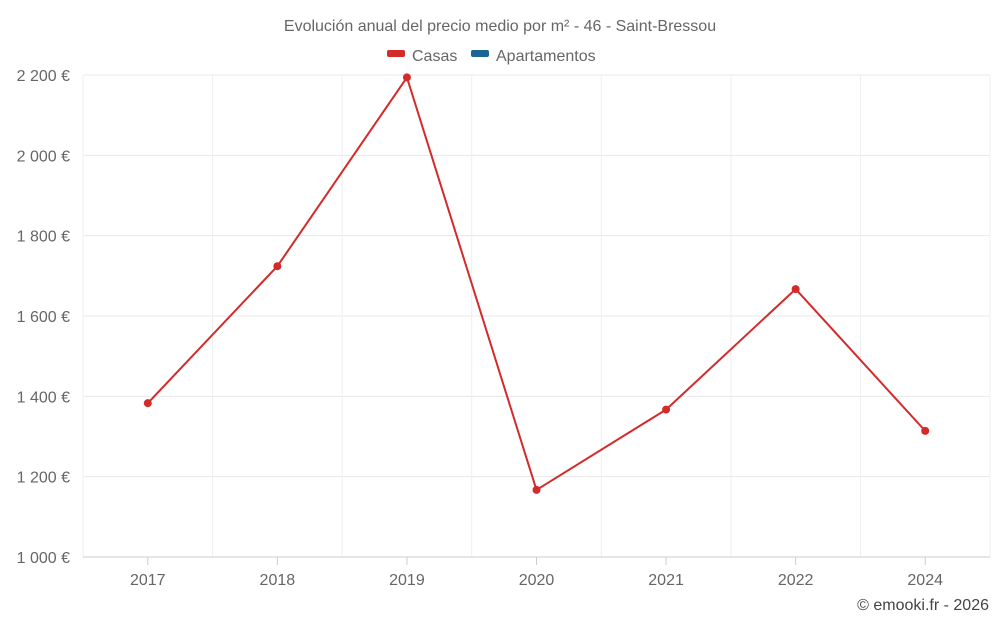 The image size is (1000, 625). Describe the element at coordinates (923, 605) in the screenshot. I see `credit-text: © emooki.fr - 2026` at that location.